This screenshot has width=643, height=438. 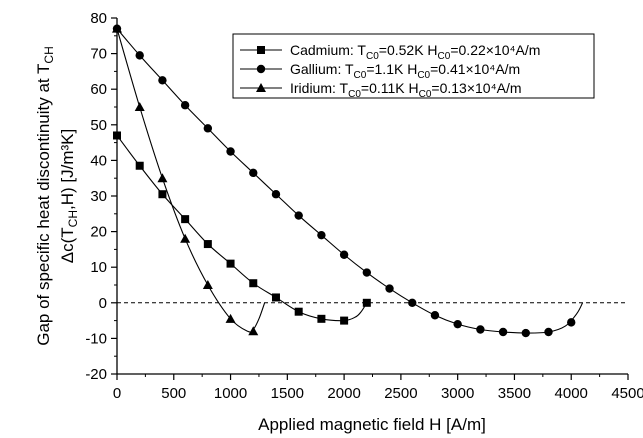 I want to click on y-tick-label: 0, so click(x=103, y=303).